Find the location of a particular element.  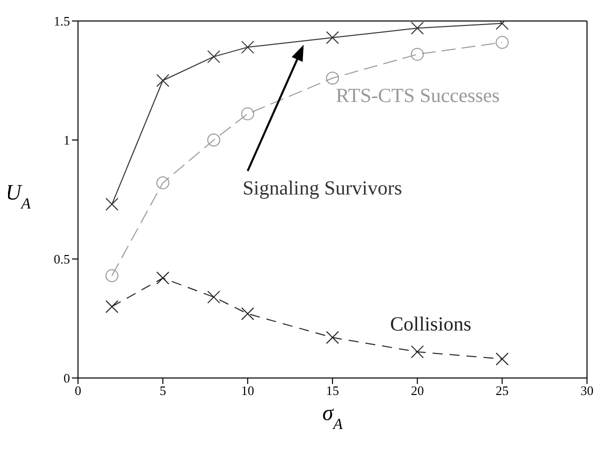

y-tick-label: 0.5 is located at coordinates (62, 259).